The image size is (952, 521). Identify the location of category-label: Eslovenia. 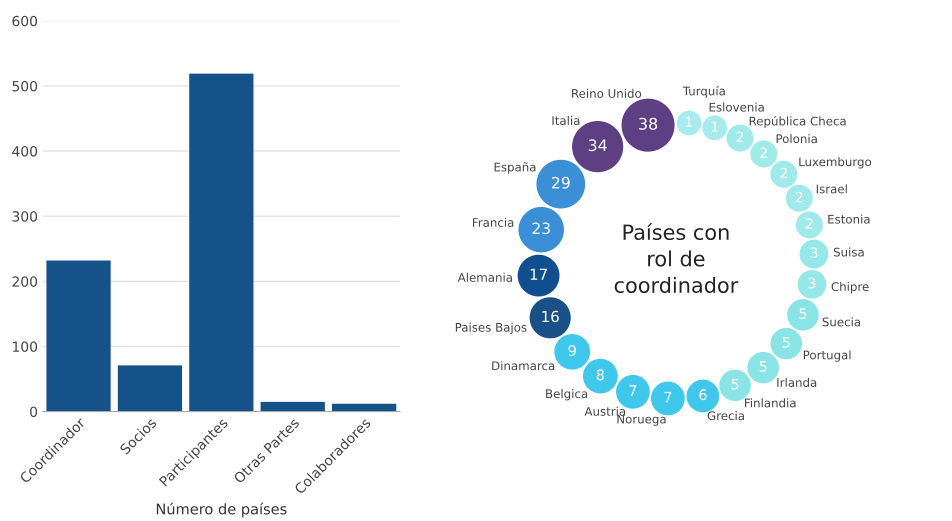
(737, 107).